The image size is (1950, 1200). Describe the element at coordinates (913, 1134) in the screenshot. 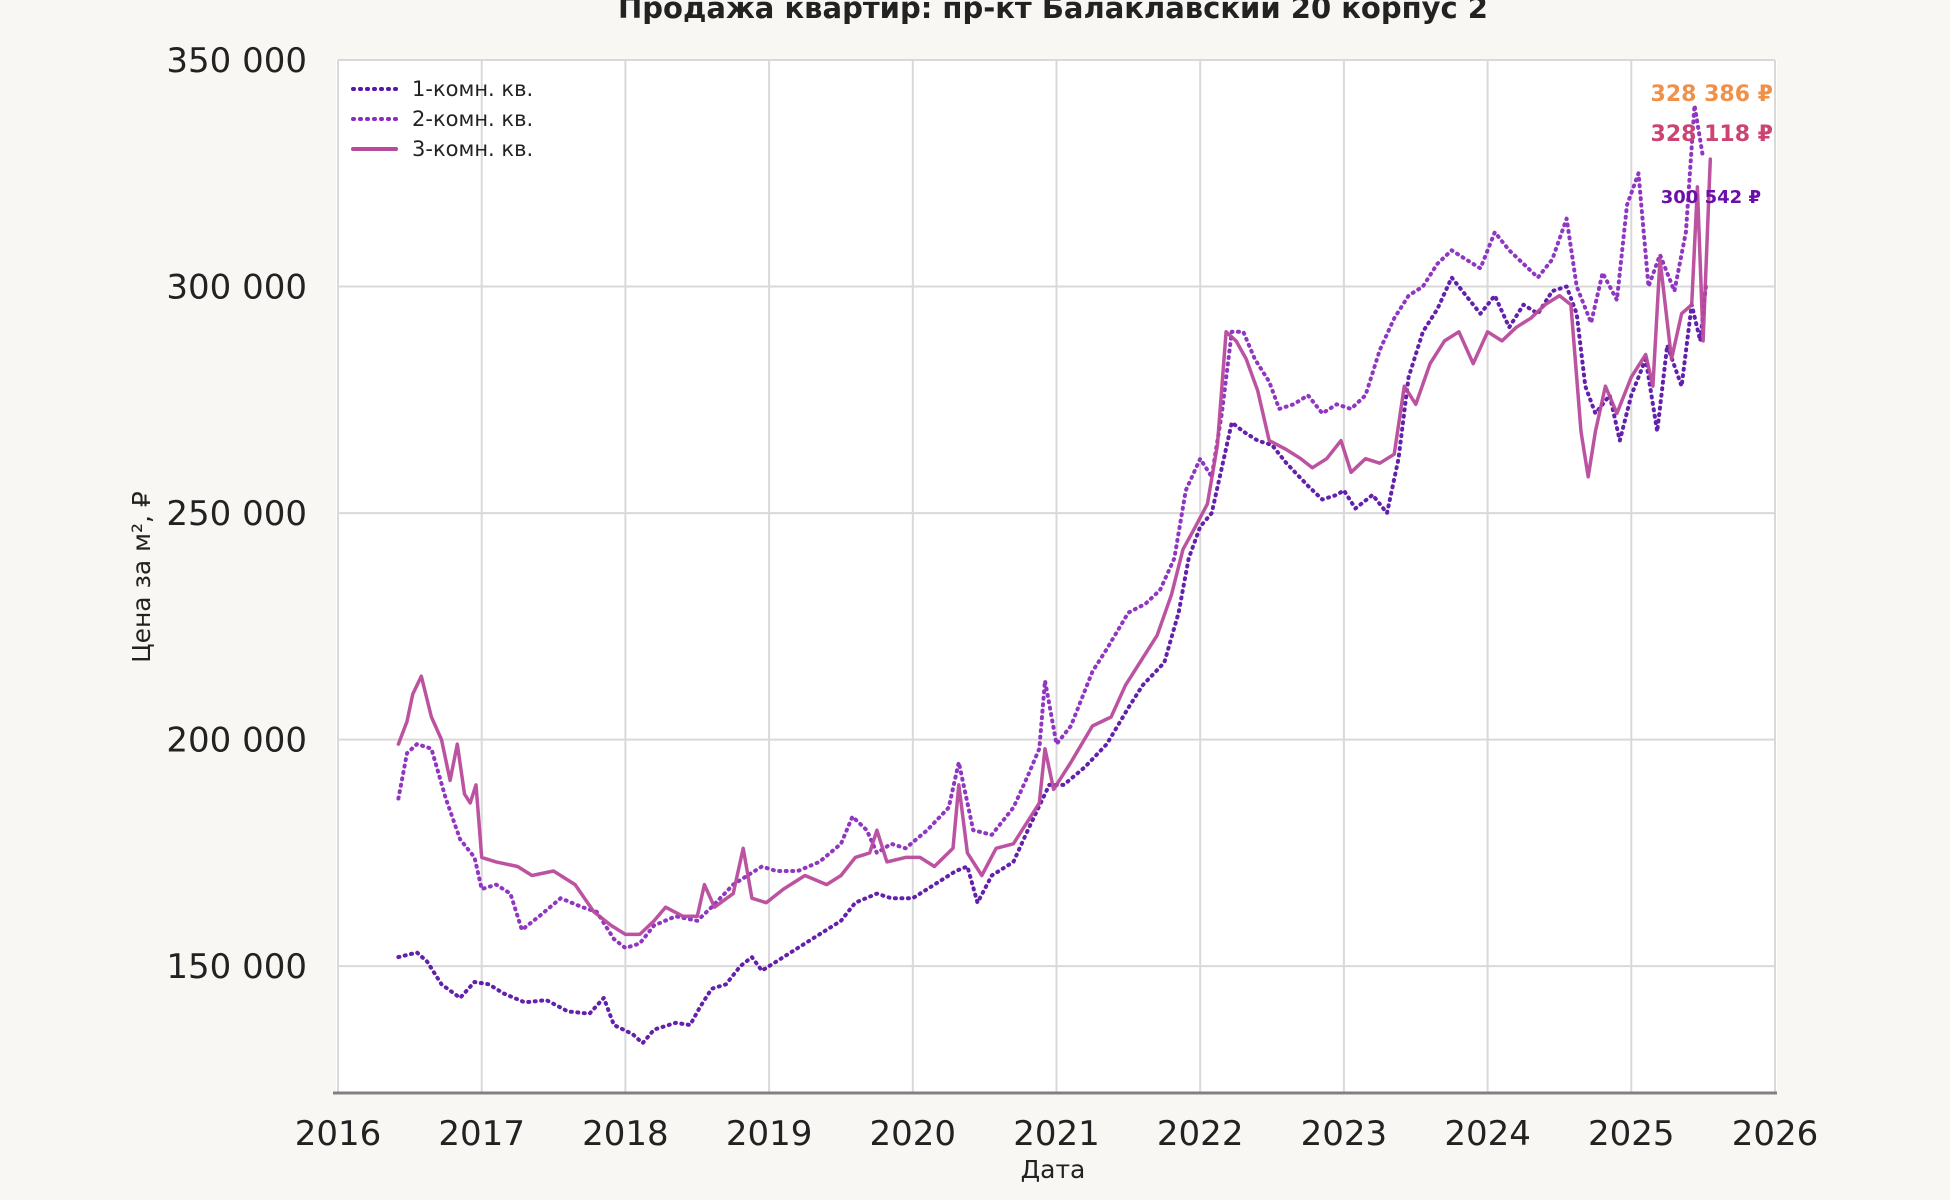

I see `x-tick-label: 2020` at that location.